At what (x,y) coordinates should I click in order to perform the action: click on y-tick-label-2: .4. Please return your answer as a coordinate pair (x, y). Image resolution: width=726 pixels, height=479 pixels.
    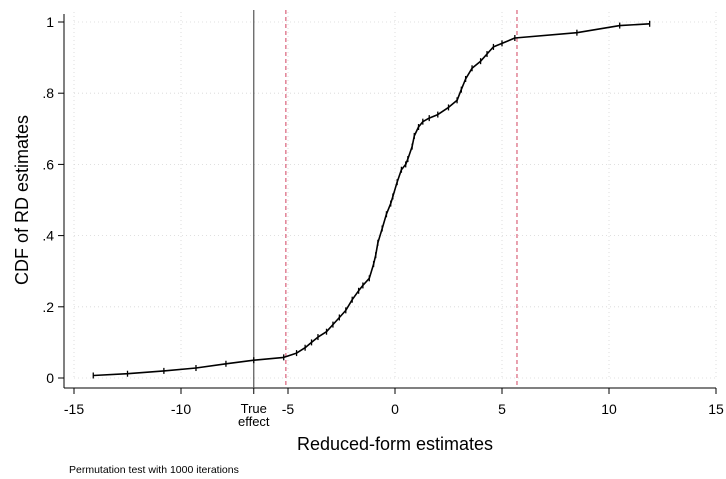
    Looking at the image, I should click on (48, 236).